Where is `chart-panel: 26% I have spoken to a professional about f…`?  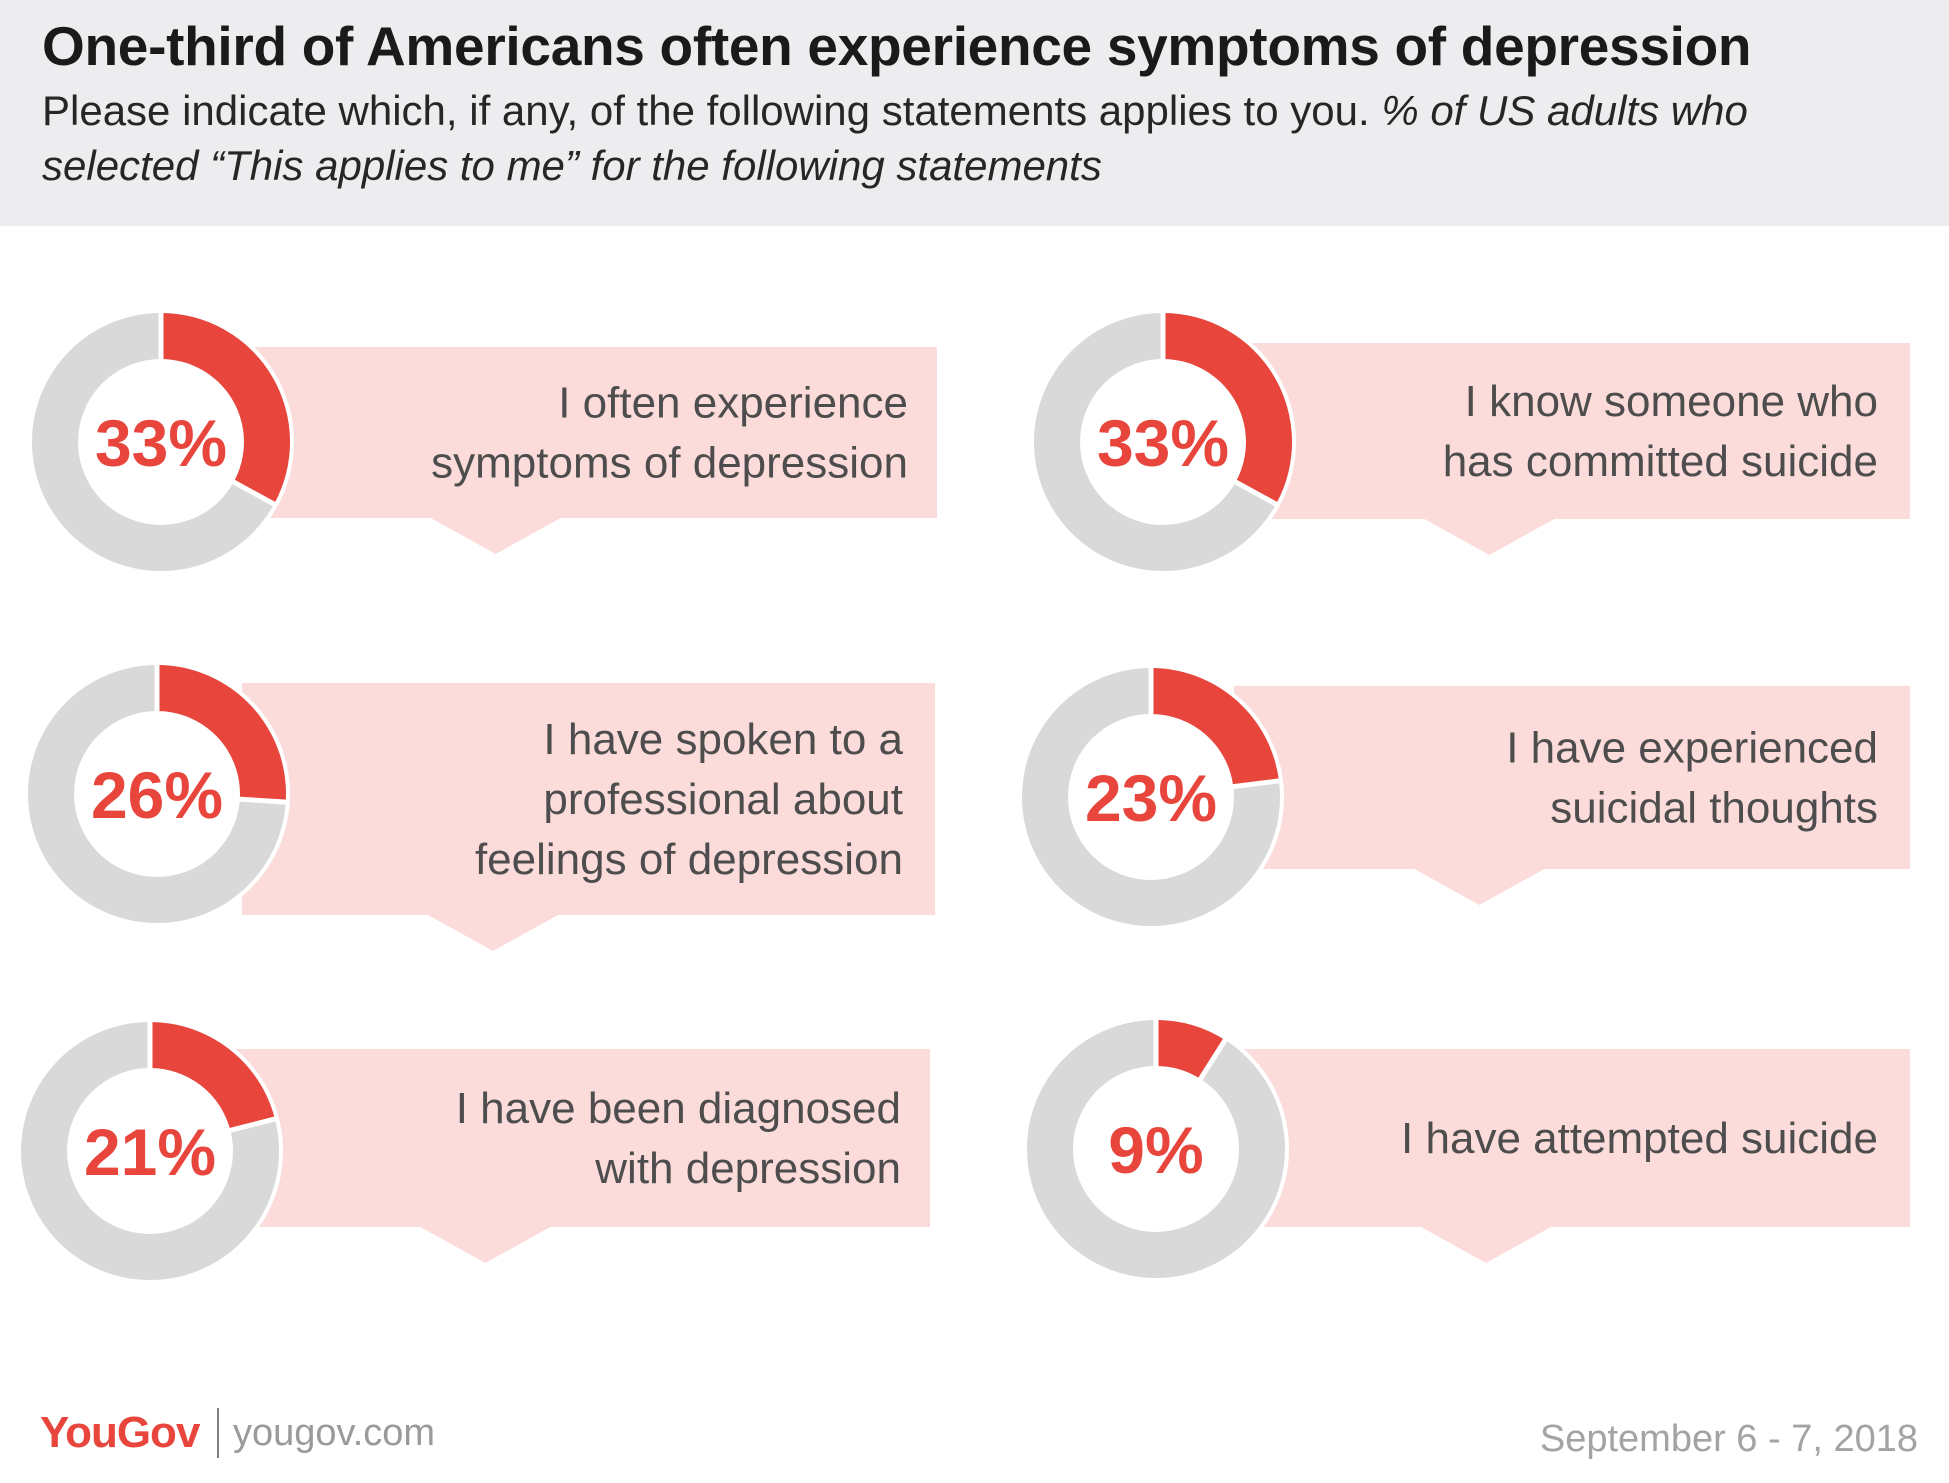 chart-panel: 26% I have spoken to a professional about f… is located at coordinates (479, 806).